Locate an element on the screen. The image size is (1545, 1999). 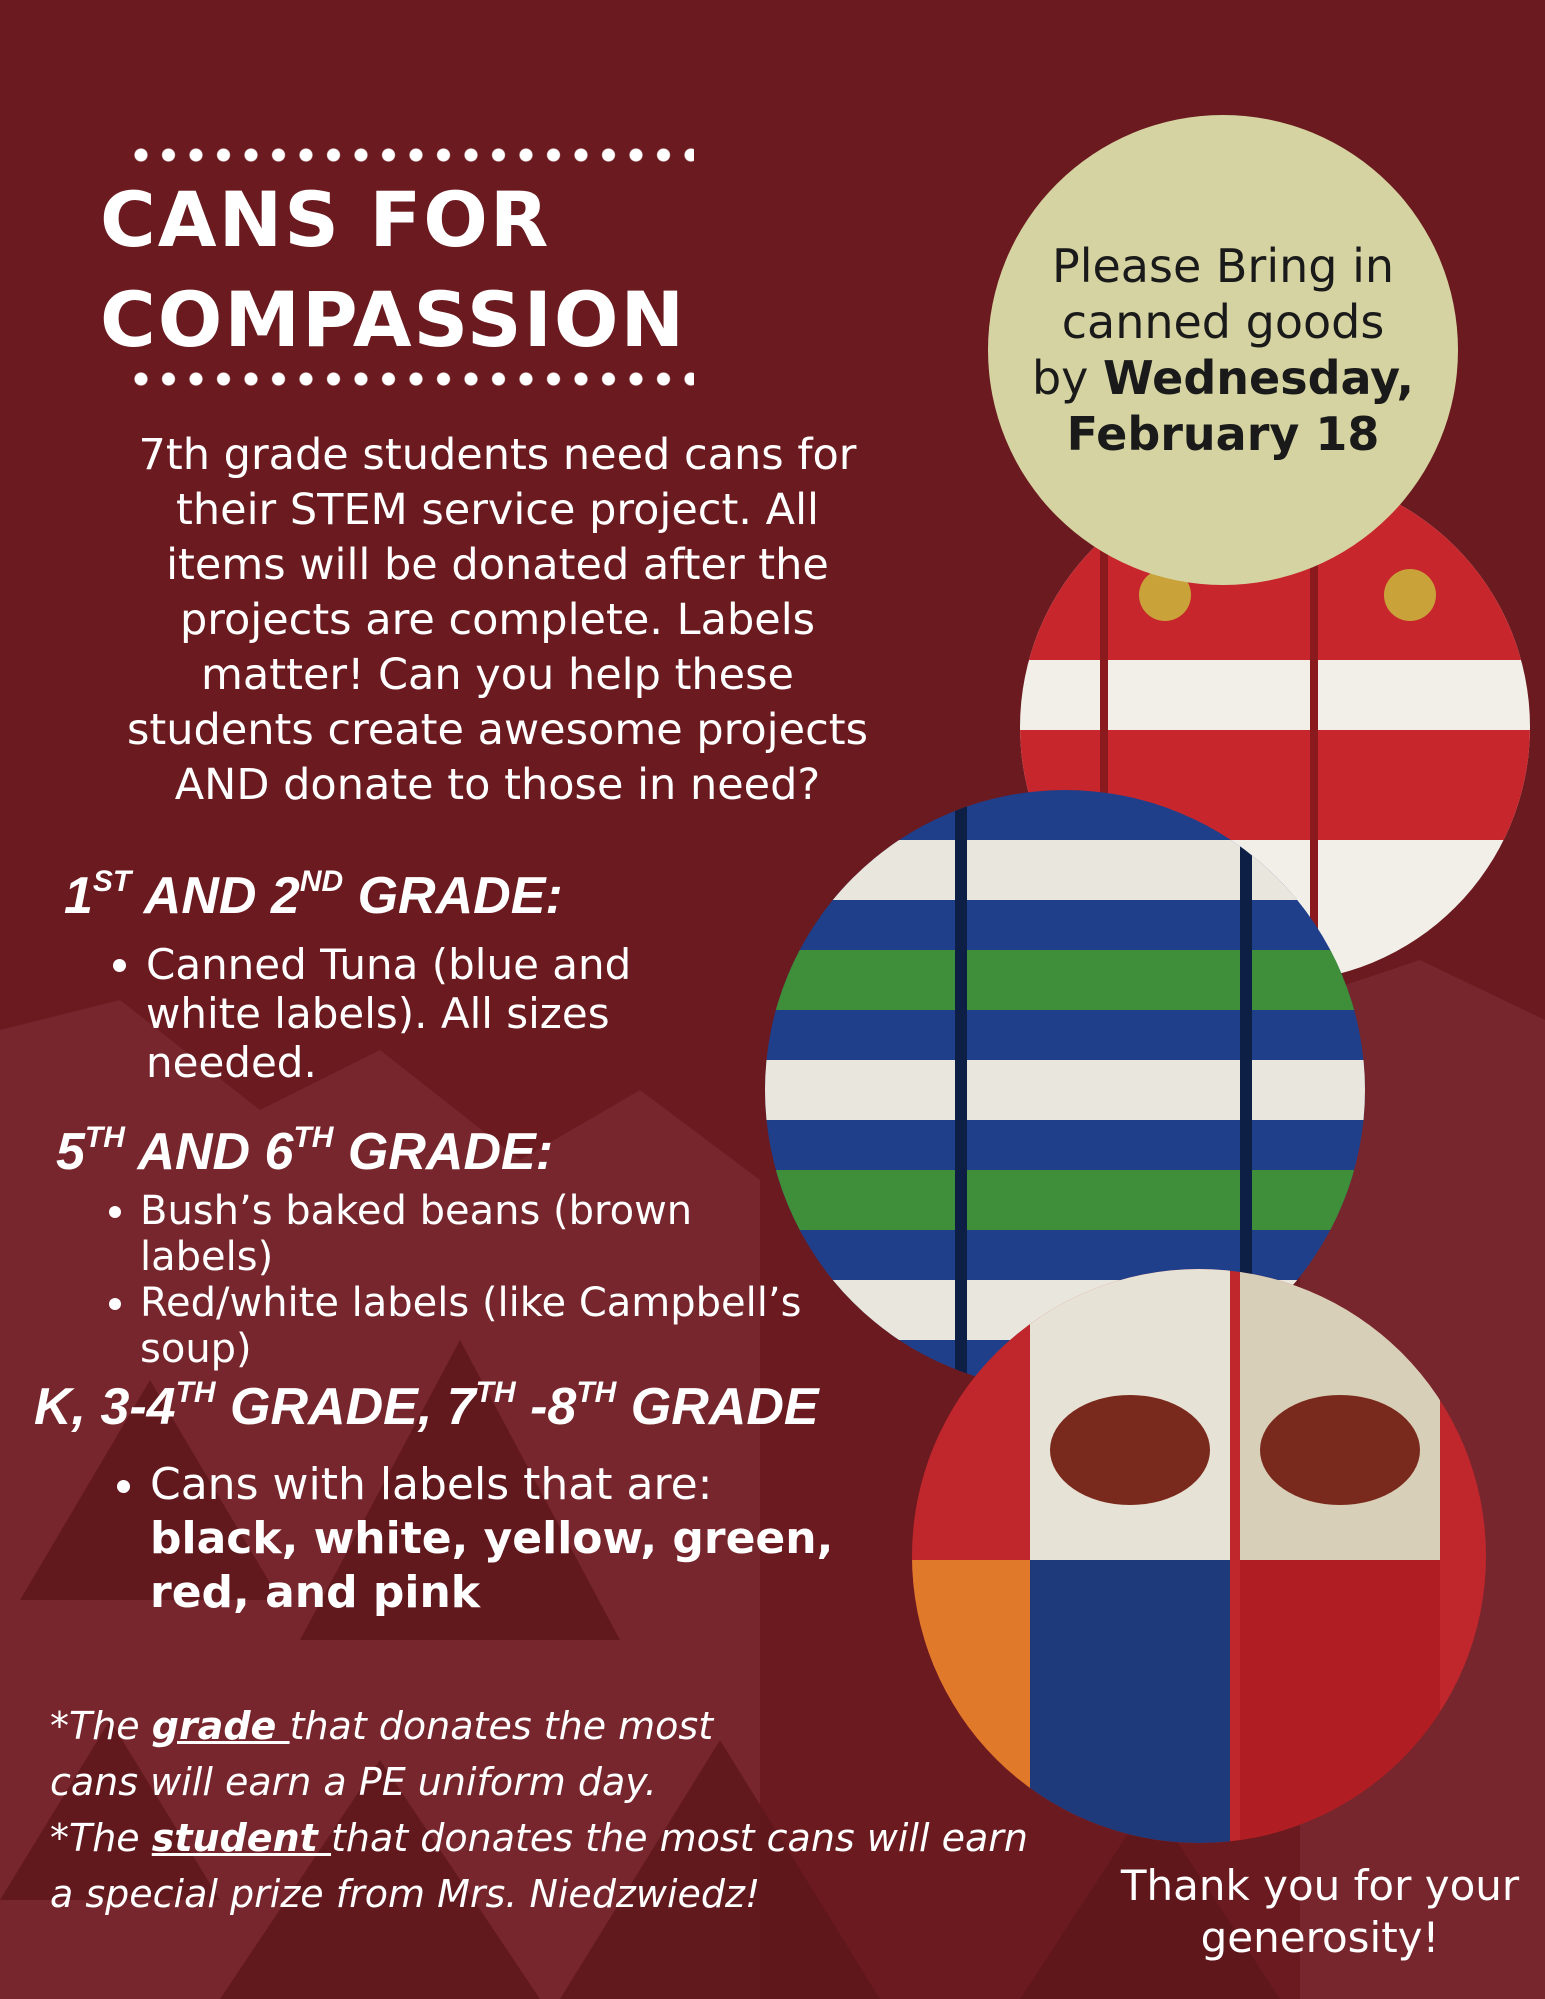
section-heading: 1ST AND 2ND GRADE: is located at coordinates (313, 896).